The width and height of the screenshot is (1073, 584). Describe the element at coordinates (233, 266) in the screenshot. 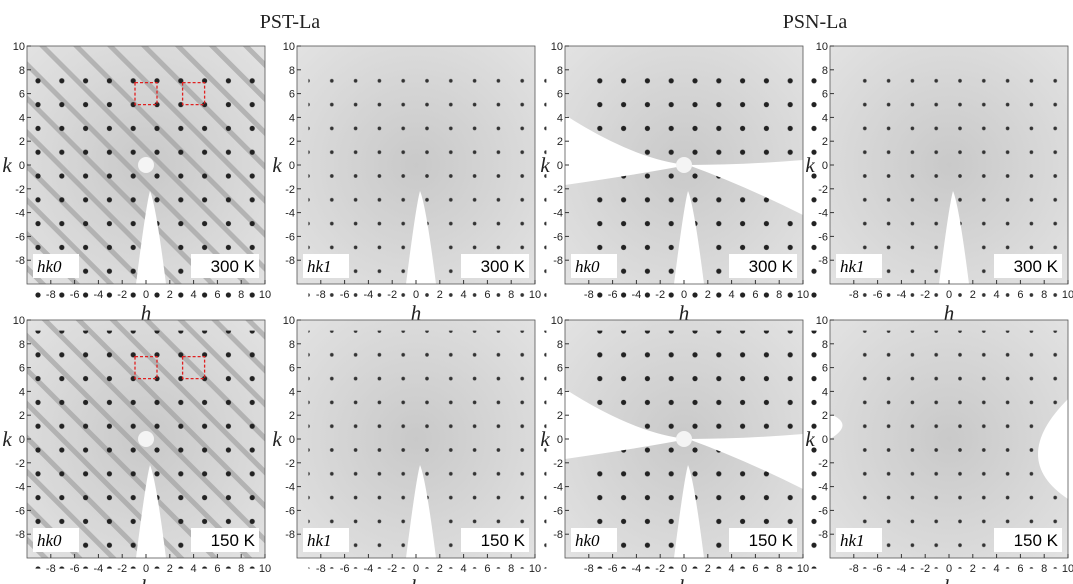

I see `temperature-label: 300 K` at that location.